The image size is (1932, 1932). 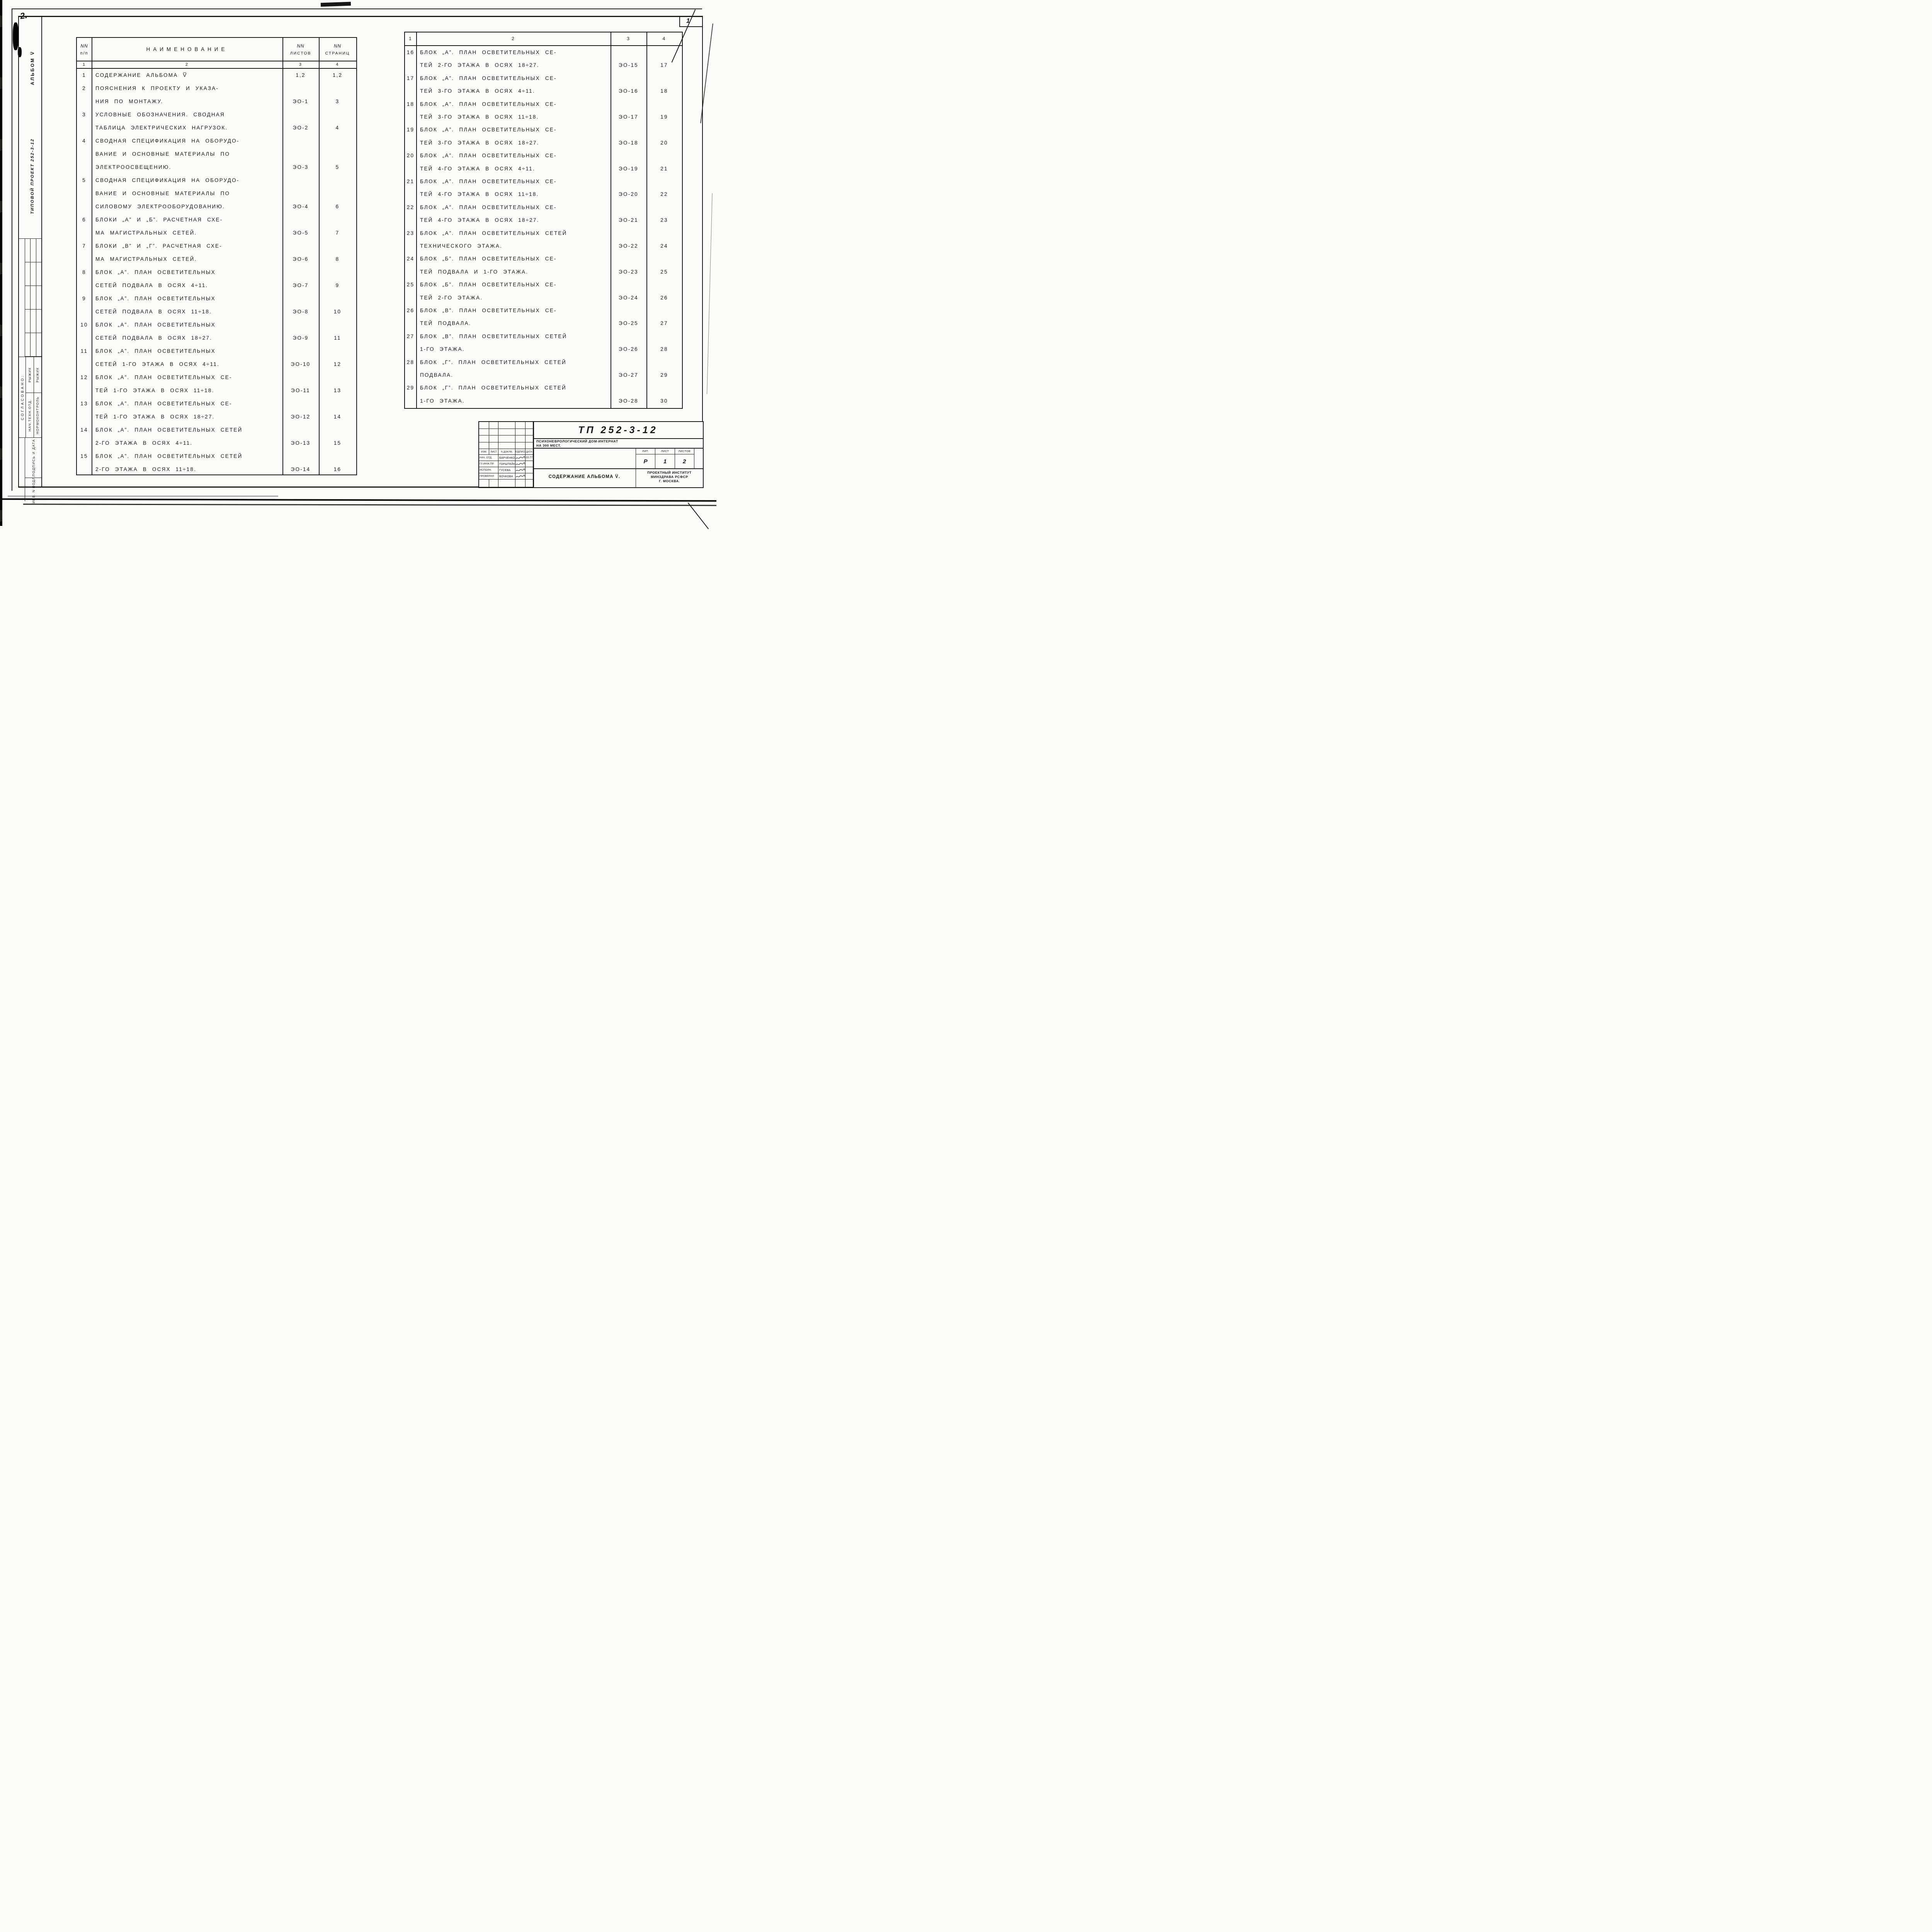 I want to click on entry-number: 2, so click(x=84, y=88).